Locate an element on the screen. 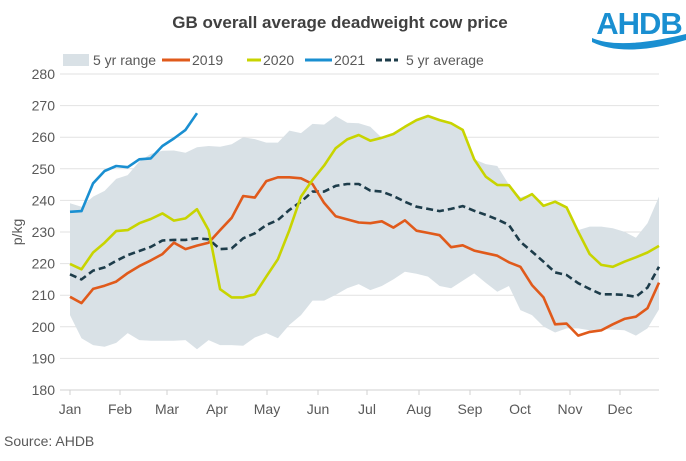 This screenshot has height=461, width=686. source-note: Source: AHDB is located at coordinates (49, 441).